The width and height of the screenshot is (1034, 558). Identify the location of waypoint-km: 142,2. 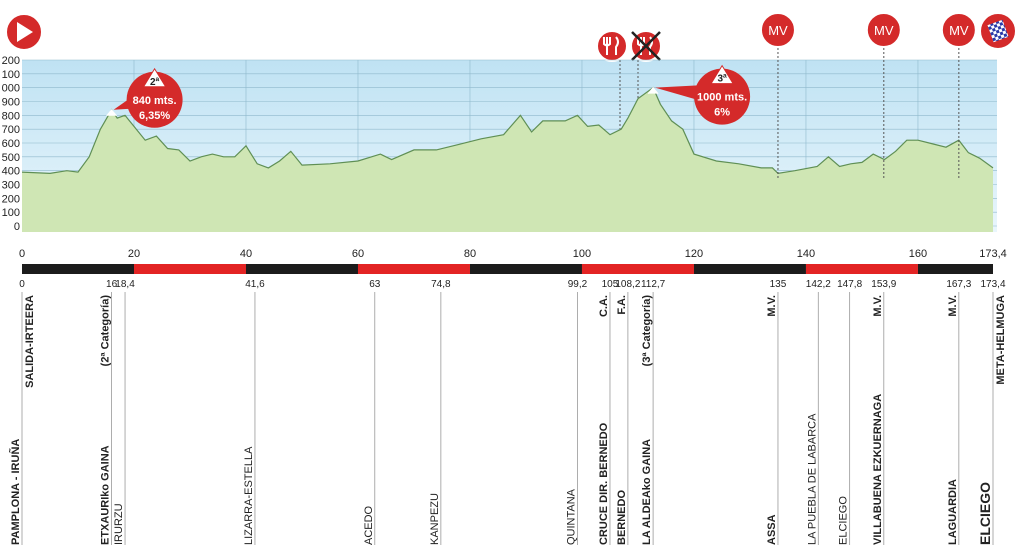
(818, 284).